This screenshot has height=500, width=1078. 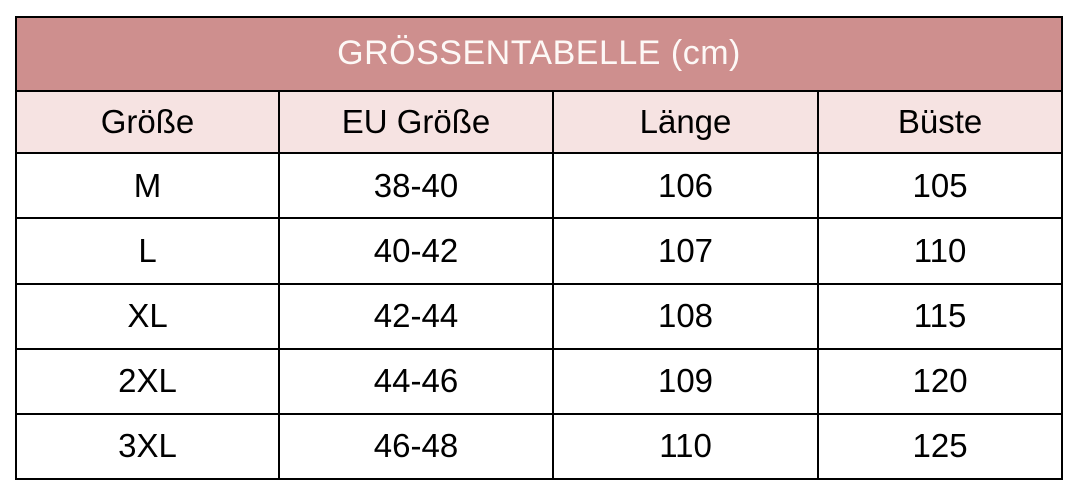 I want to click on table-row-xl: XL 42-44 108 115, so click(x=539, y=316).